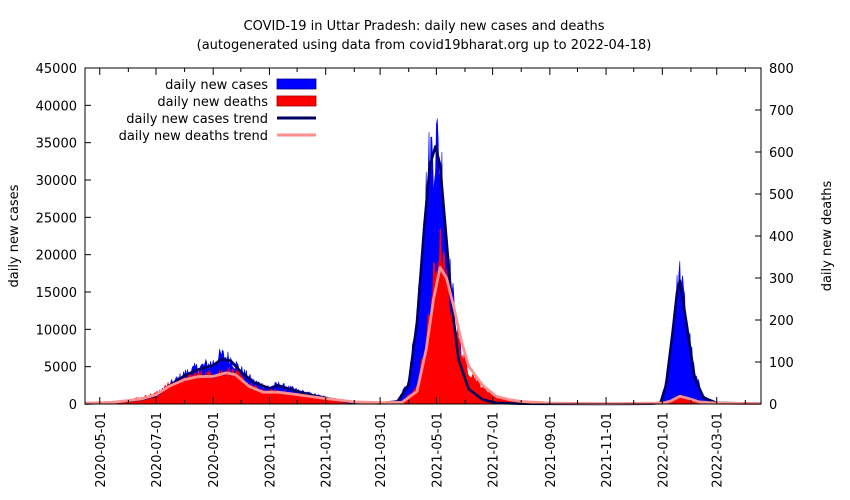  I want to click on y-tick-label: 20000, so click(56, 256).